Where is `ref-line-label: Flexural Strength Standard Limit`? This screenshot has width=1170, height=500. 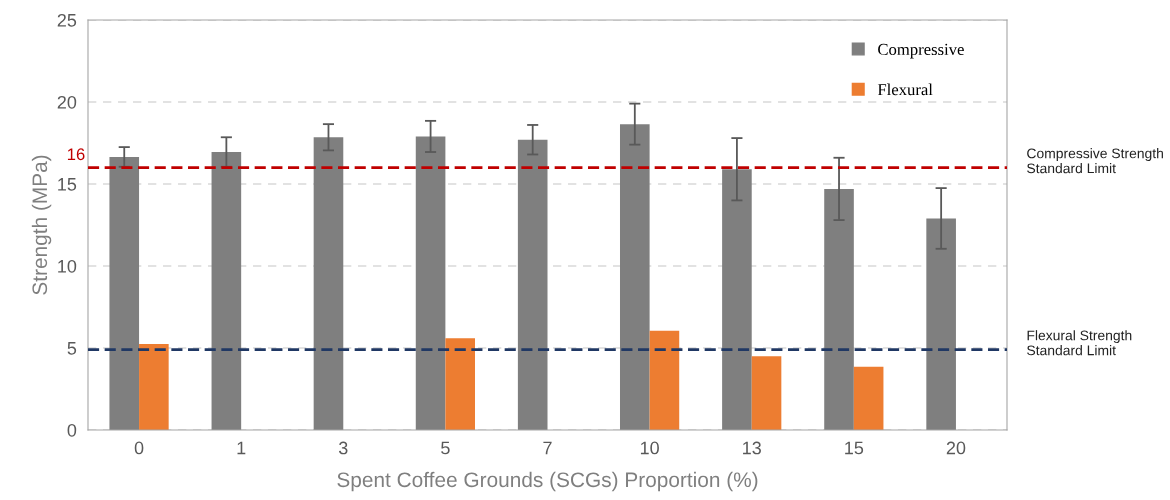
ref-line-label: Flexural Strength Standard Limit is located at coordinates (1079, 343).